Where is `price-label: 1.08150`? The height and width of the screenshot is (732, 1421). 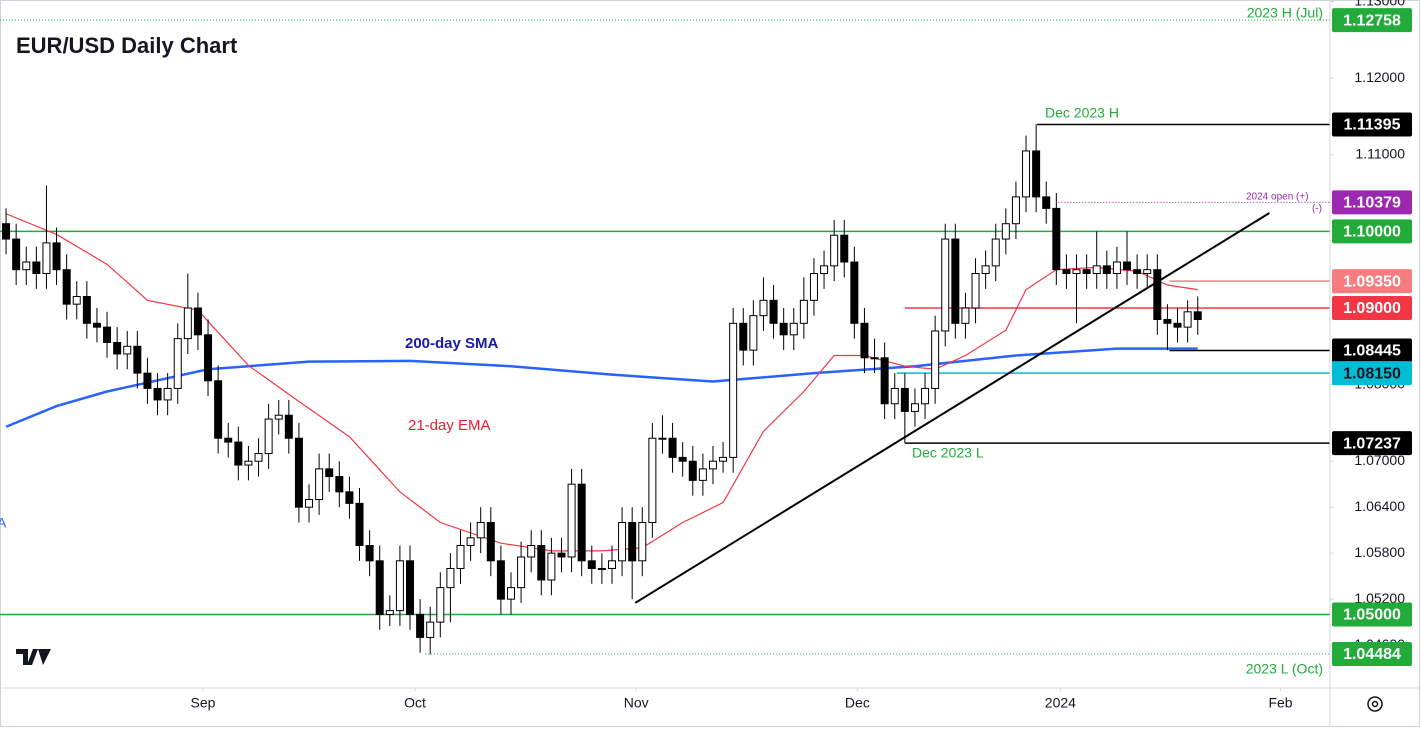 price-label: 1.08150 is located at coordinates (1372, 373).